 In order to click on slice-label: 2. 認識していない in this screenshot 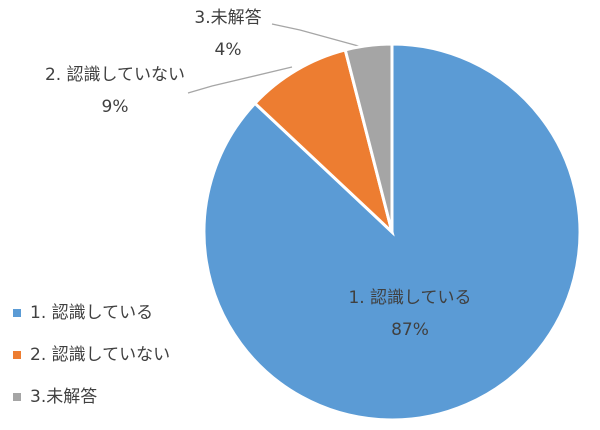, I will do `click(115, 75)`.